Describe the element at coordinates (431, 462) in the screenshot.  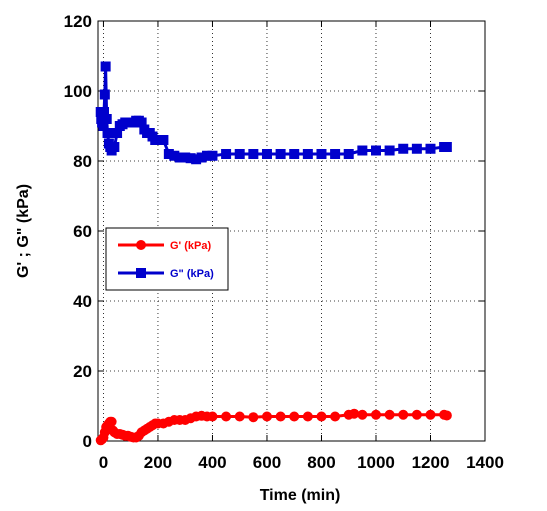
I see `x-tick-label: 1200` at that location.